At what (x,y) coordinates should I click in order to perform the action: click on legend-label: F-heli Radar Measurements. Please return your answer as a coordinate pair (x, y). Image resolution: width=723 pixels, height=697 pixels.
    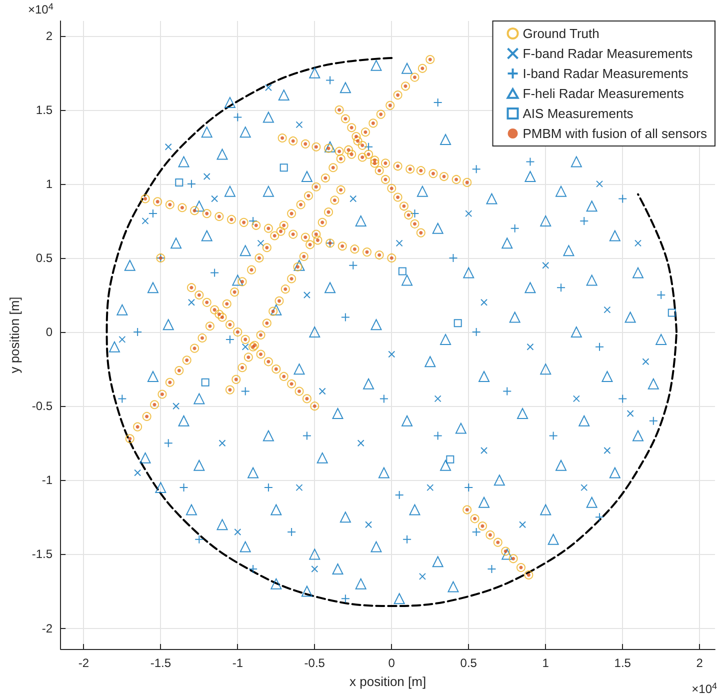
    Looking at the image, I should click on (603, 93).